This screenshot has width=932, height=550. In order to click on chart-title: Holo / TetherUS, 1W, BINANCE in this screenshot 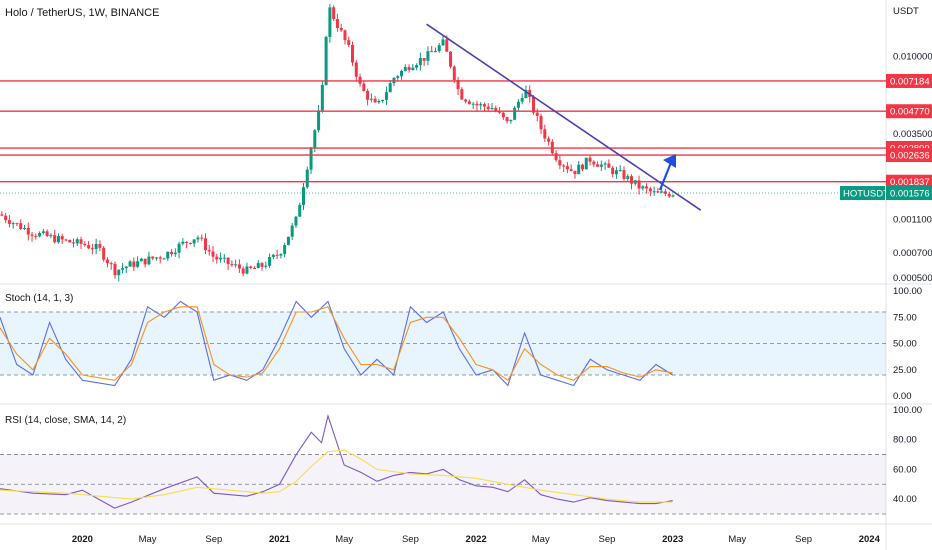, I will do `click(82, 13)`.